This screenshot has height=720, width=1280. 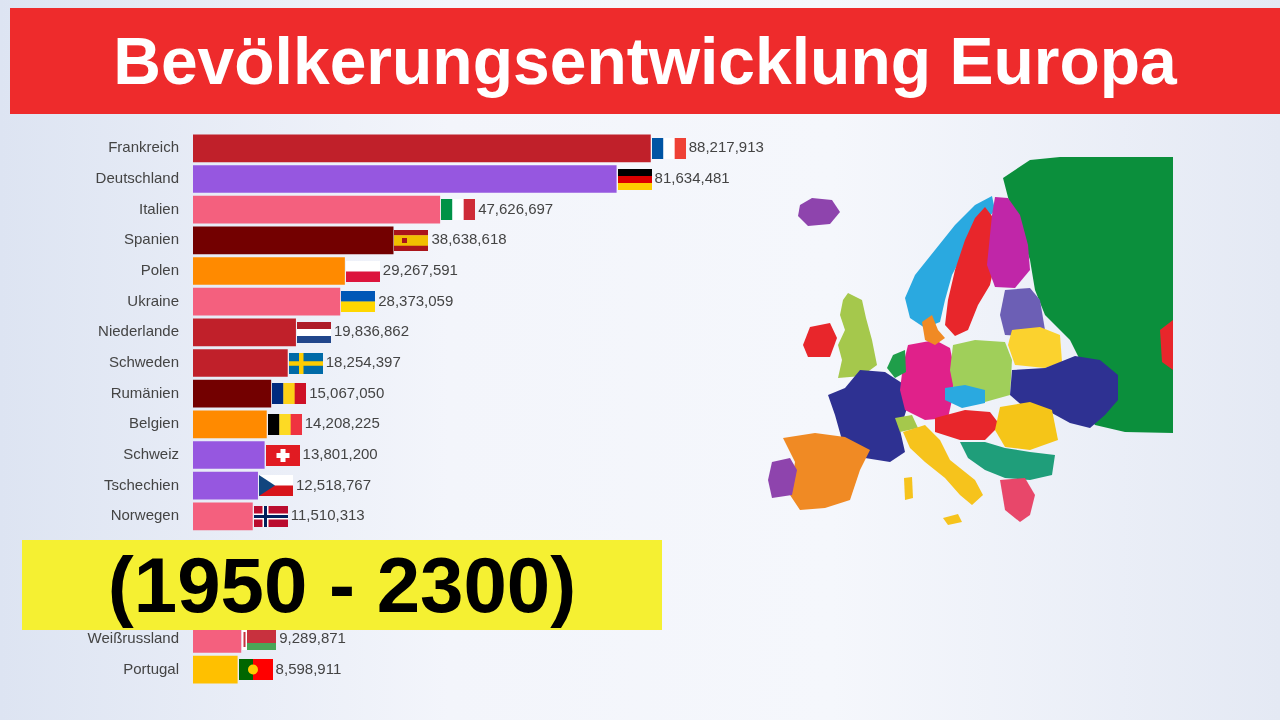 What do you see at coordinates (141, 484) in the screenshot?
I see `y-tick-label: Tschechien` at bounding box center [141, 484].